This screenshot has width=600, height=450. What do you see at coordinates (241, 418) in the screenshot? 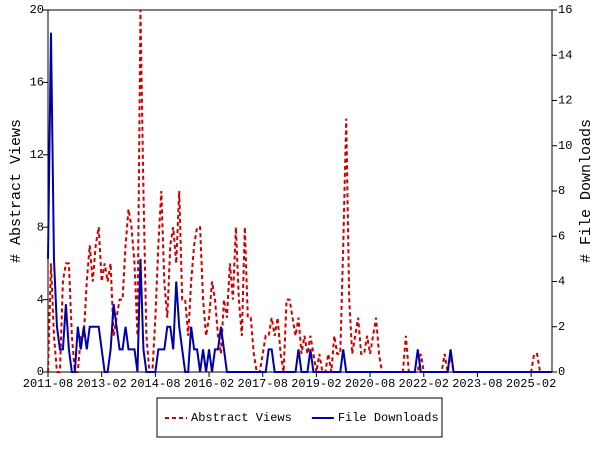
I see `legend-label: Abstract Views` at bounding box center [241, 418].